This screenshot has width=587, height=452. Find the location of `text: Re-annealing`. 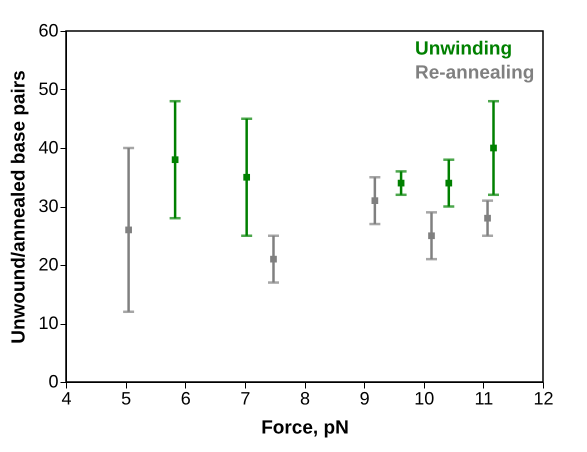

text: Re-annealing is located at coordinates (474, 73).